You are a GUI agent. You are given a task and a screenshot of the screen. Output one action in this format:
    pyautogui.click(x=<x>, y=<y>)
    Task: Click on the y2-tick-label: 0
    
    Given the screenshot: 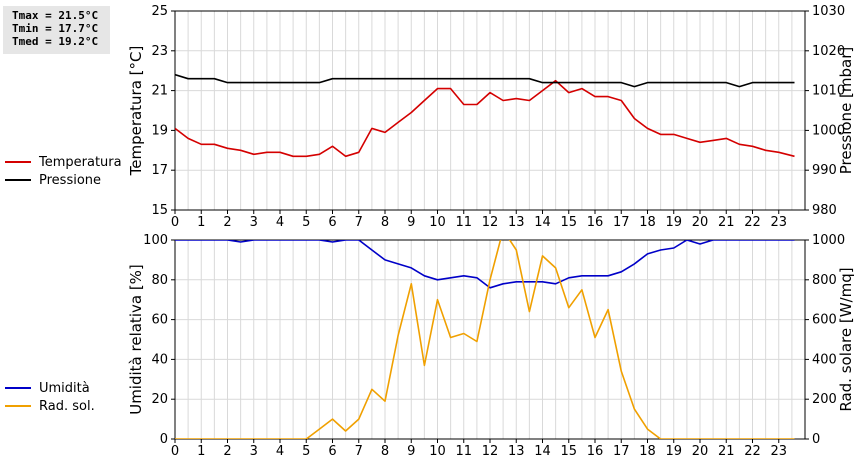 What is the action you would take?
    pyautogui.click(x=816, y=439)
    